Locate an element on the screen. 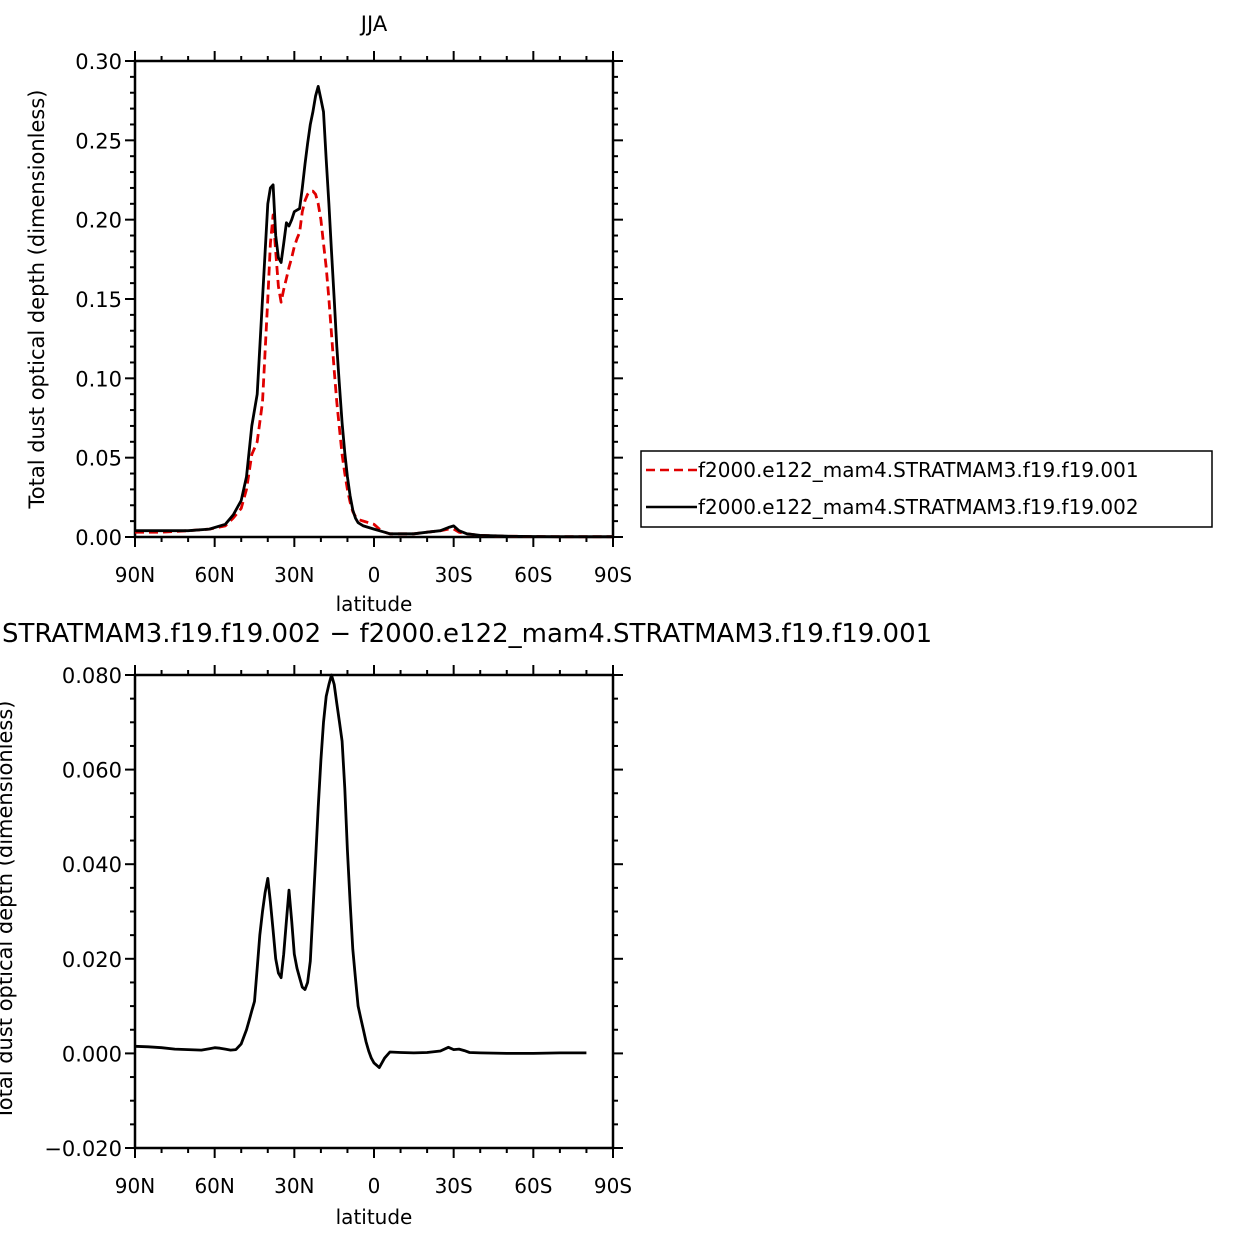  y-tick-labels-difference: −0.020 0.000 0.020 0.040 0.060 0.080 is located at coordinates (83, 912).